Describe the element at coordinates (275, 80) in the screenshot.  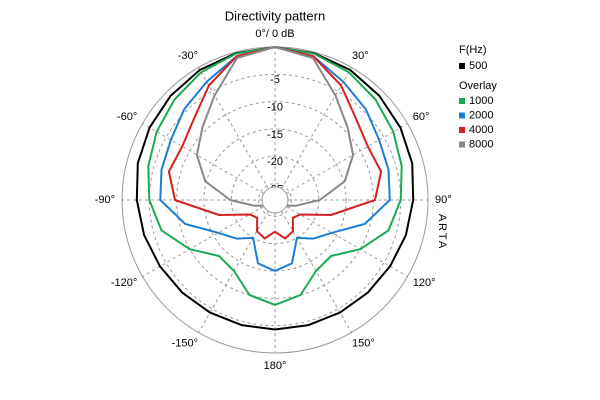
I see `r-tick-label: -5` at that location.